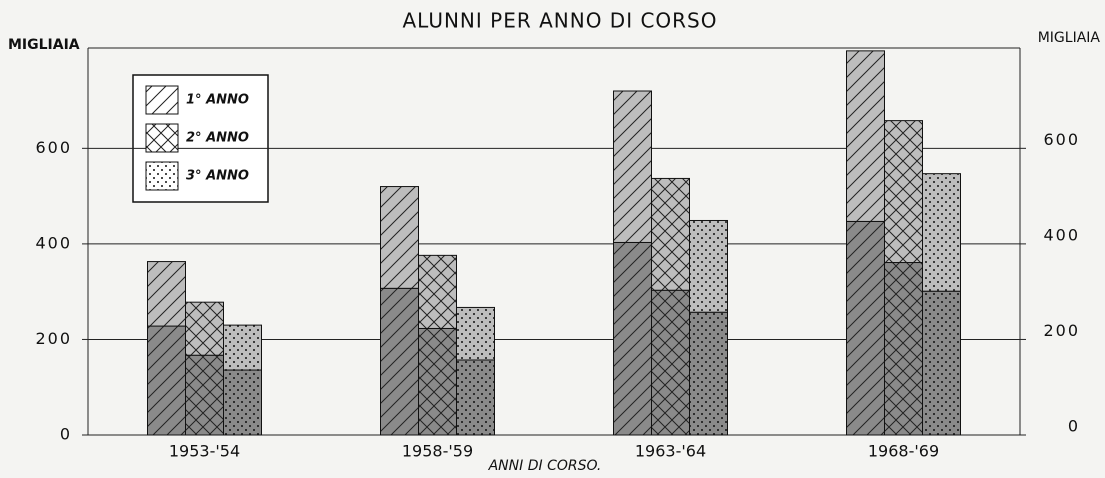 The image size is (1105, 478). What do you see at coordinates (903, 451) in the screenshot?
I see `x-tick-label: 1968-'69` at bounding box center [903, 451].